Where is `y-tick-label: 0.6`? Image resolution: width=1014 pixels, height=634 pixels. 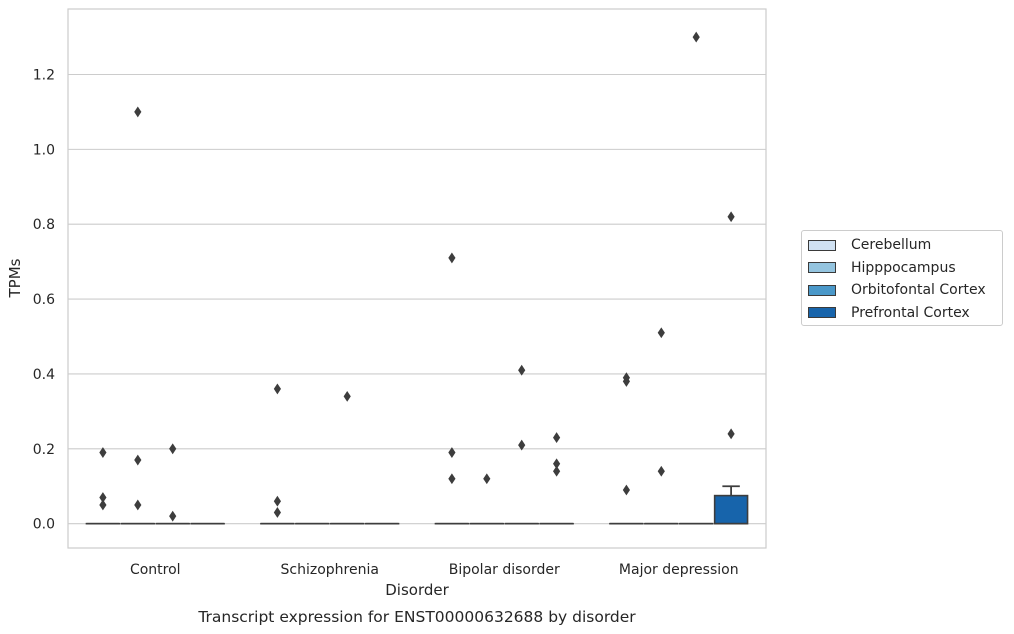
y-tick-label: 0.6 is located at coordinates (44, 300).